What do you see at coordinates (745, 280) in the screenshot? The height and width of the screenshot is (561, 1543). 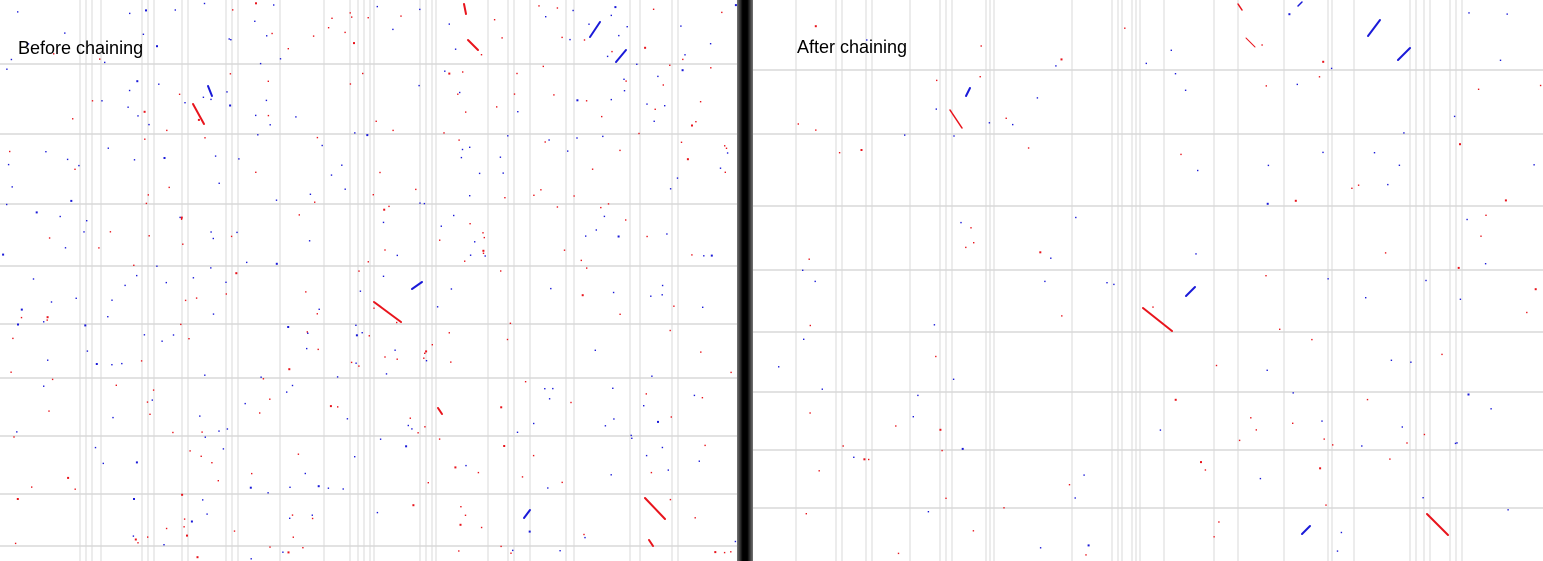 I see `panel-divider` at bounding box center [745, 280].